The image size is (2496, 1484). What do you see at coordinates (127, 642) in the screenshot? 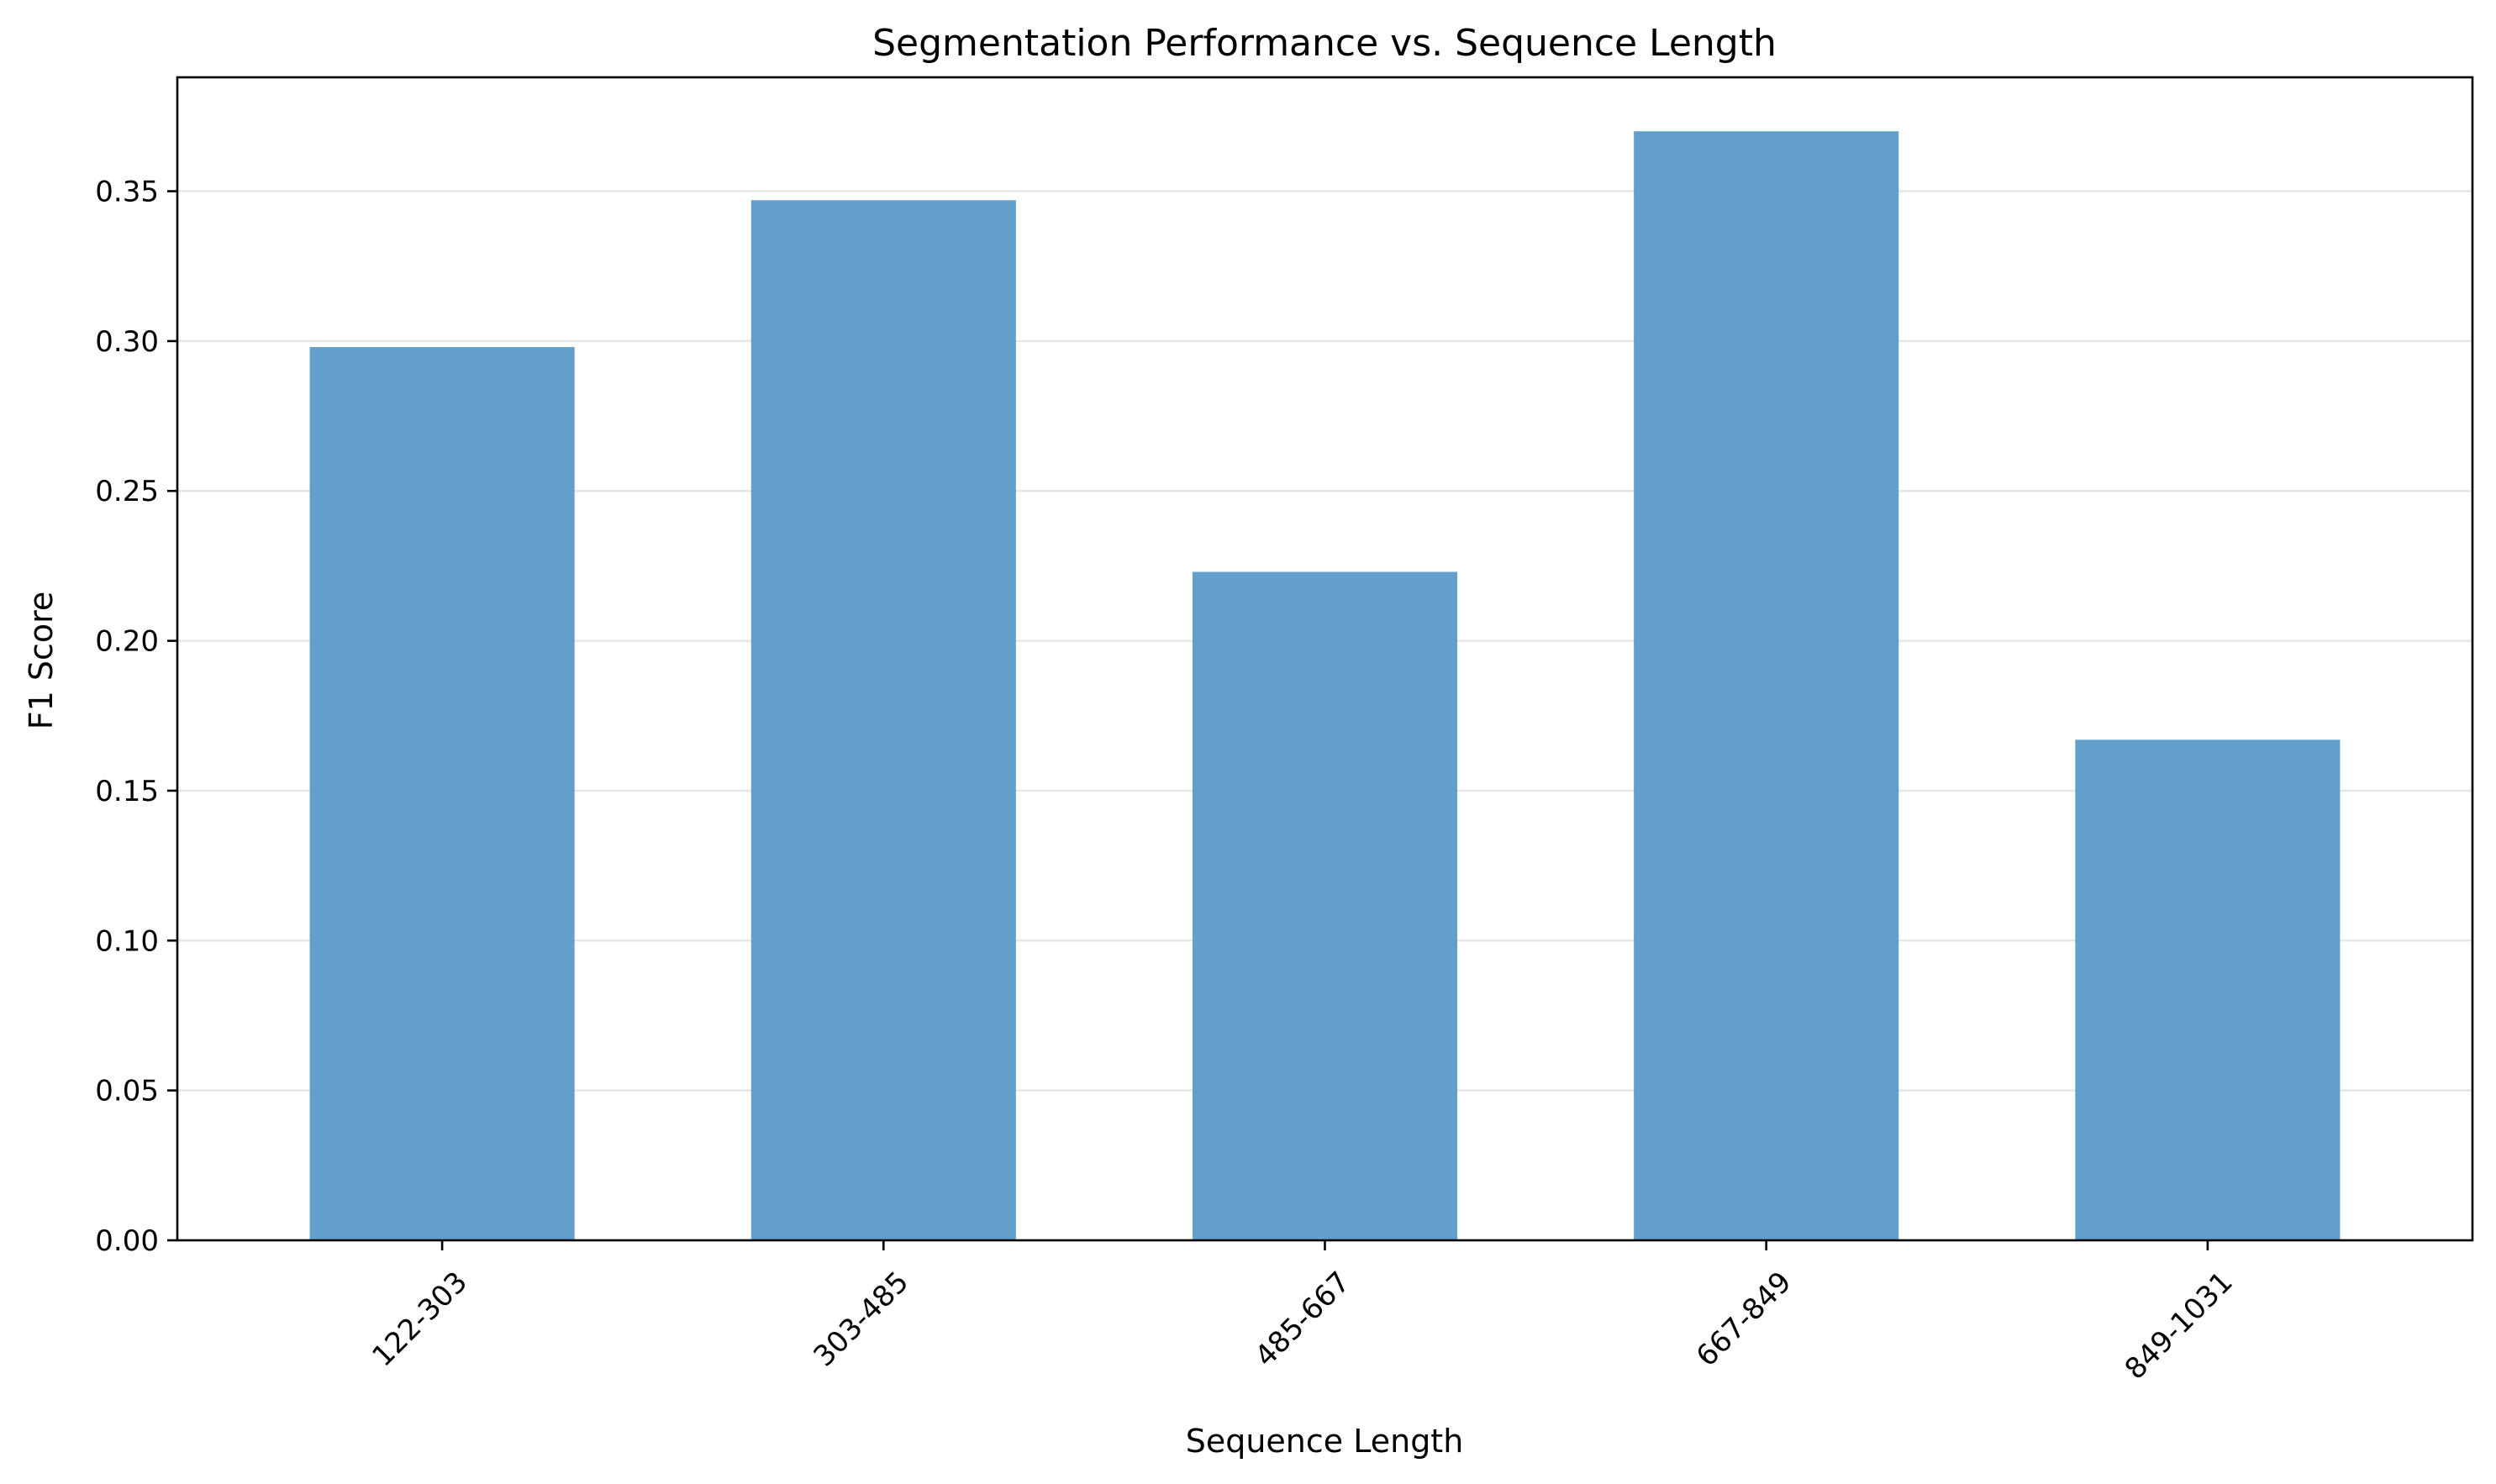
I see `y-tick-label: 0.20` at bounding box center [127, 642].